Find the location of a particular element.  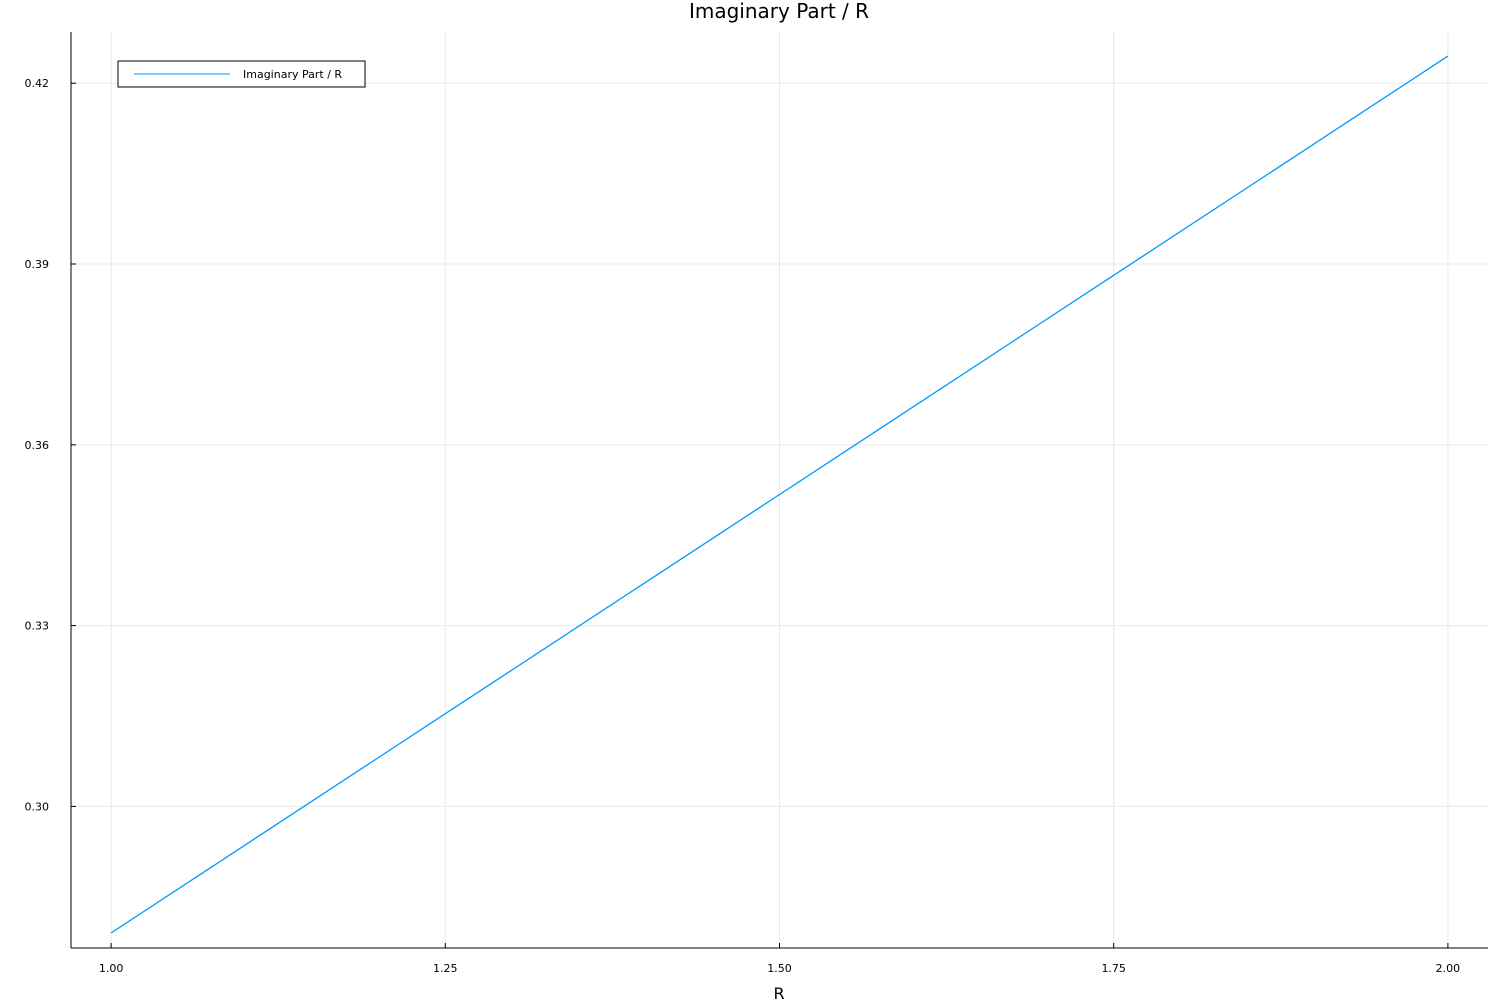

y-tick-label: 0.42 is located at coordinates (37, 83).